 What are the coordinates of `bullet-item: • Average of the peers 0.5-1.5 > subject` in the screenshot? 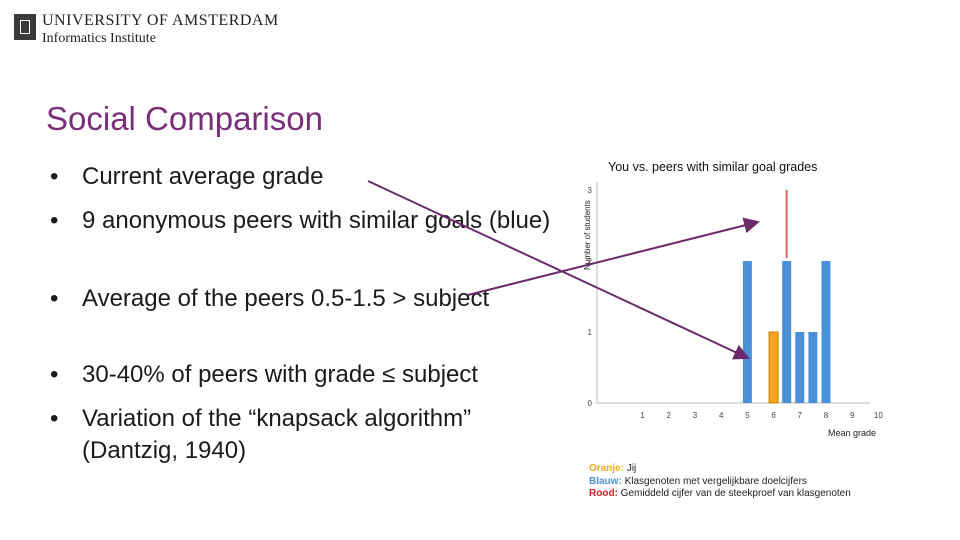 It's located at (270, 298).